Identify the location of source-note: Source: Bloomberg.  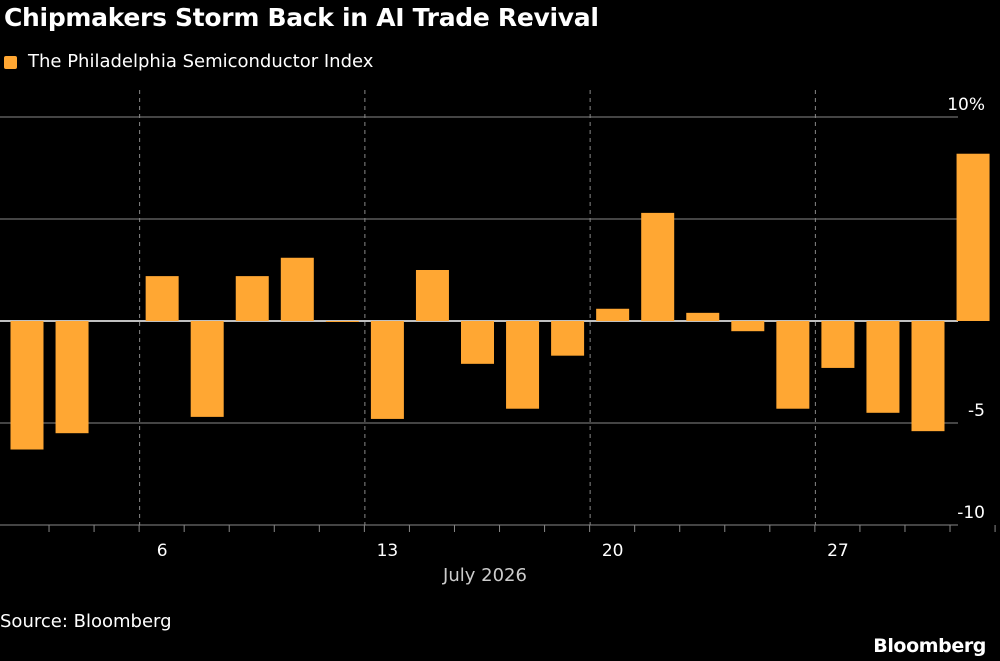
(86, 621).